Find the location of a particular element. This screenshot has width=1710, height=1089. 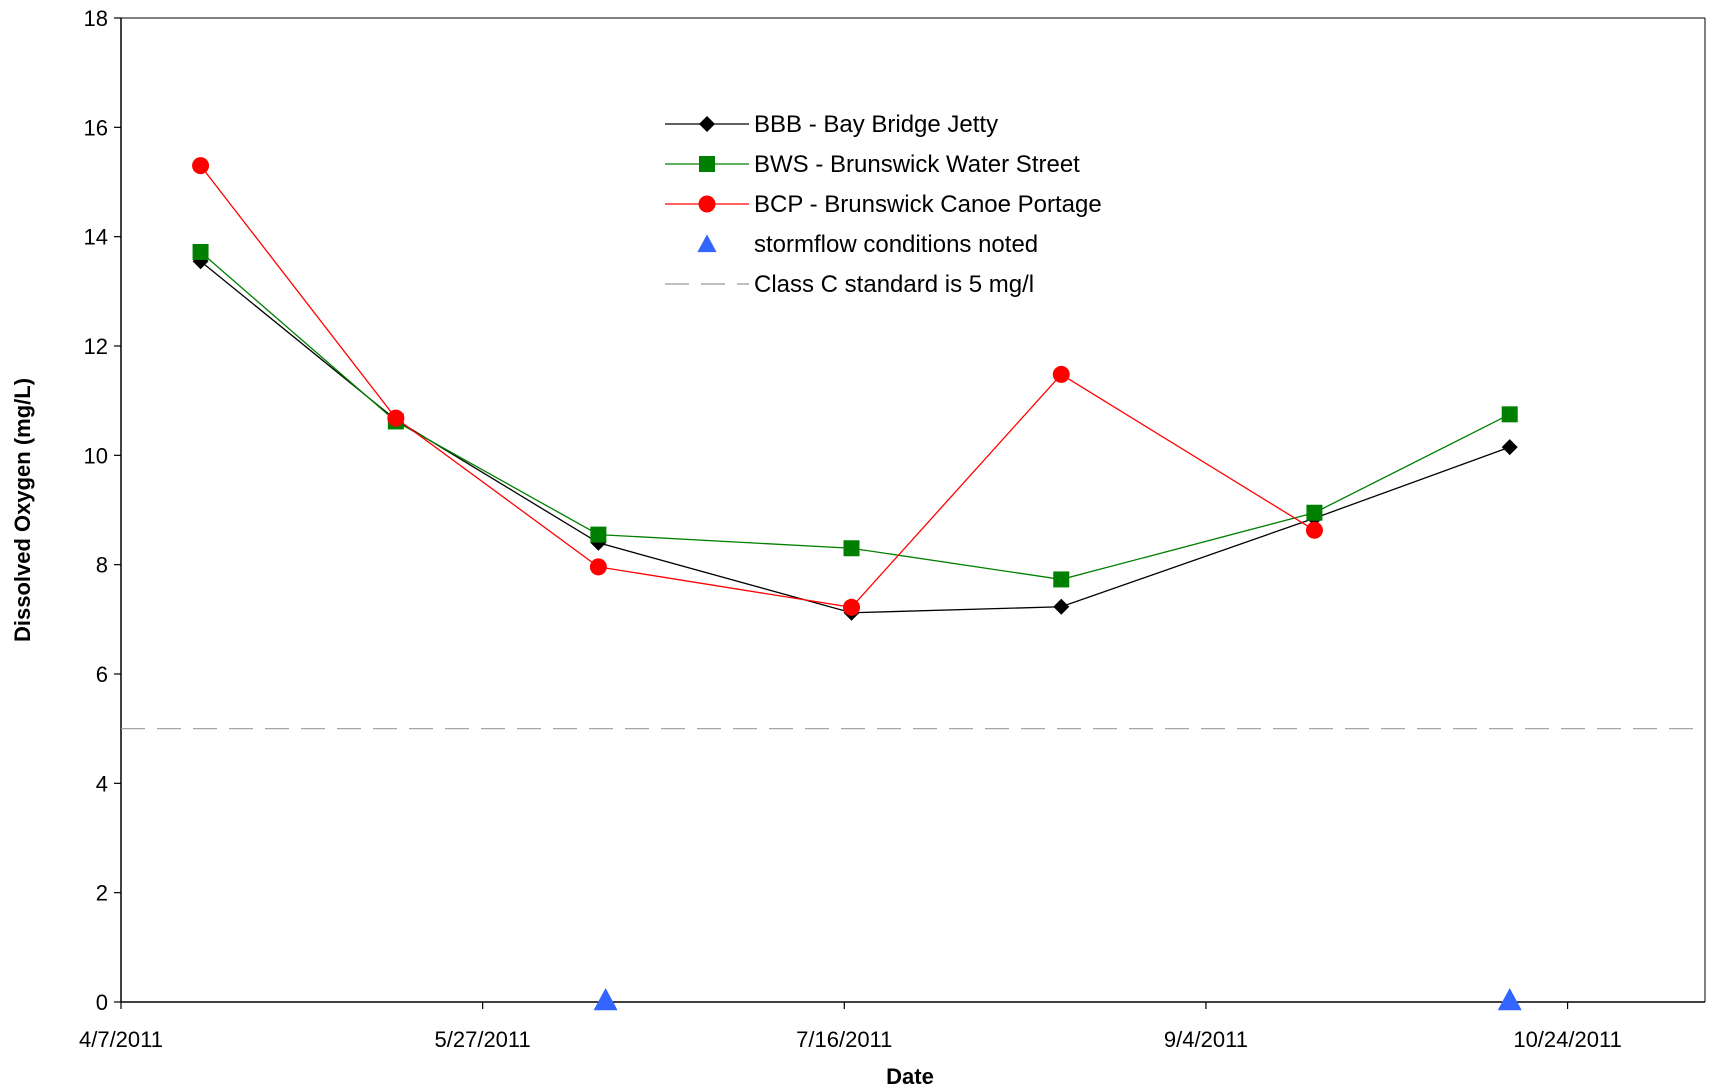

x-axis-title: Date is located at coordinates (910, 1076).